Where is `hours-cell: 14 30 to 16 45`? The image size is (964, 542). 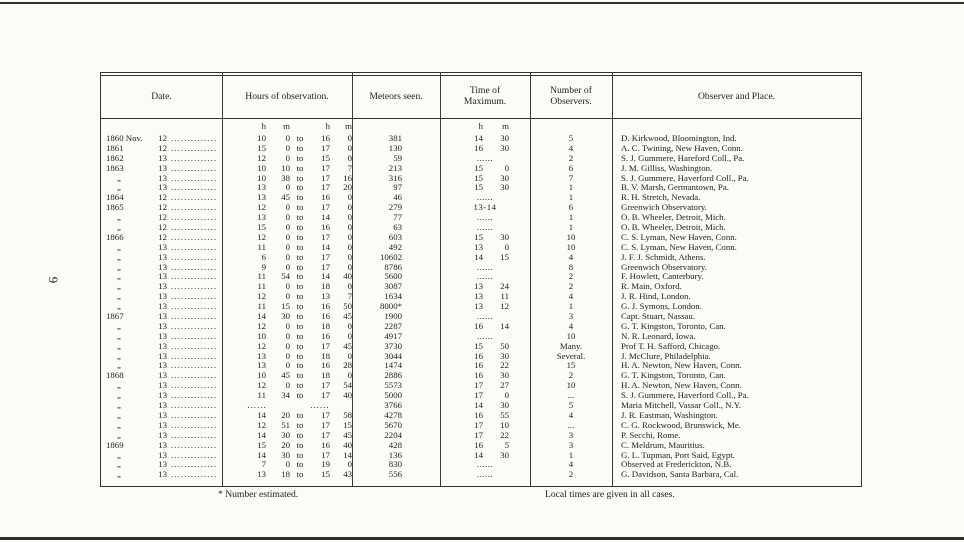
hours-cell: 14 30 to 16 45 is located at coordinates (287, 317).